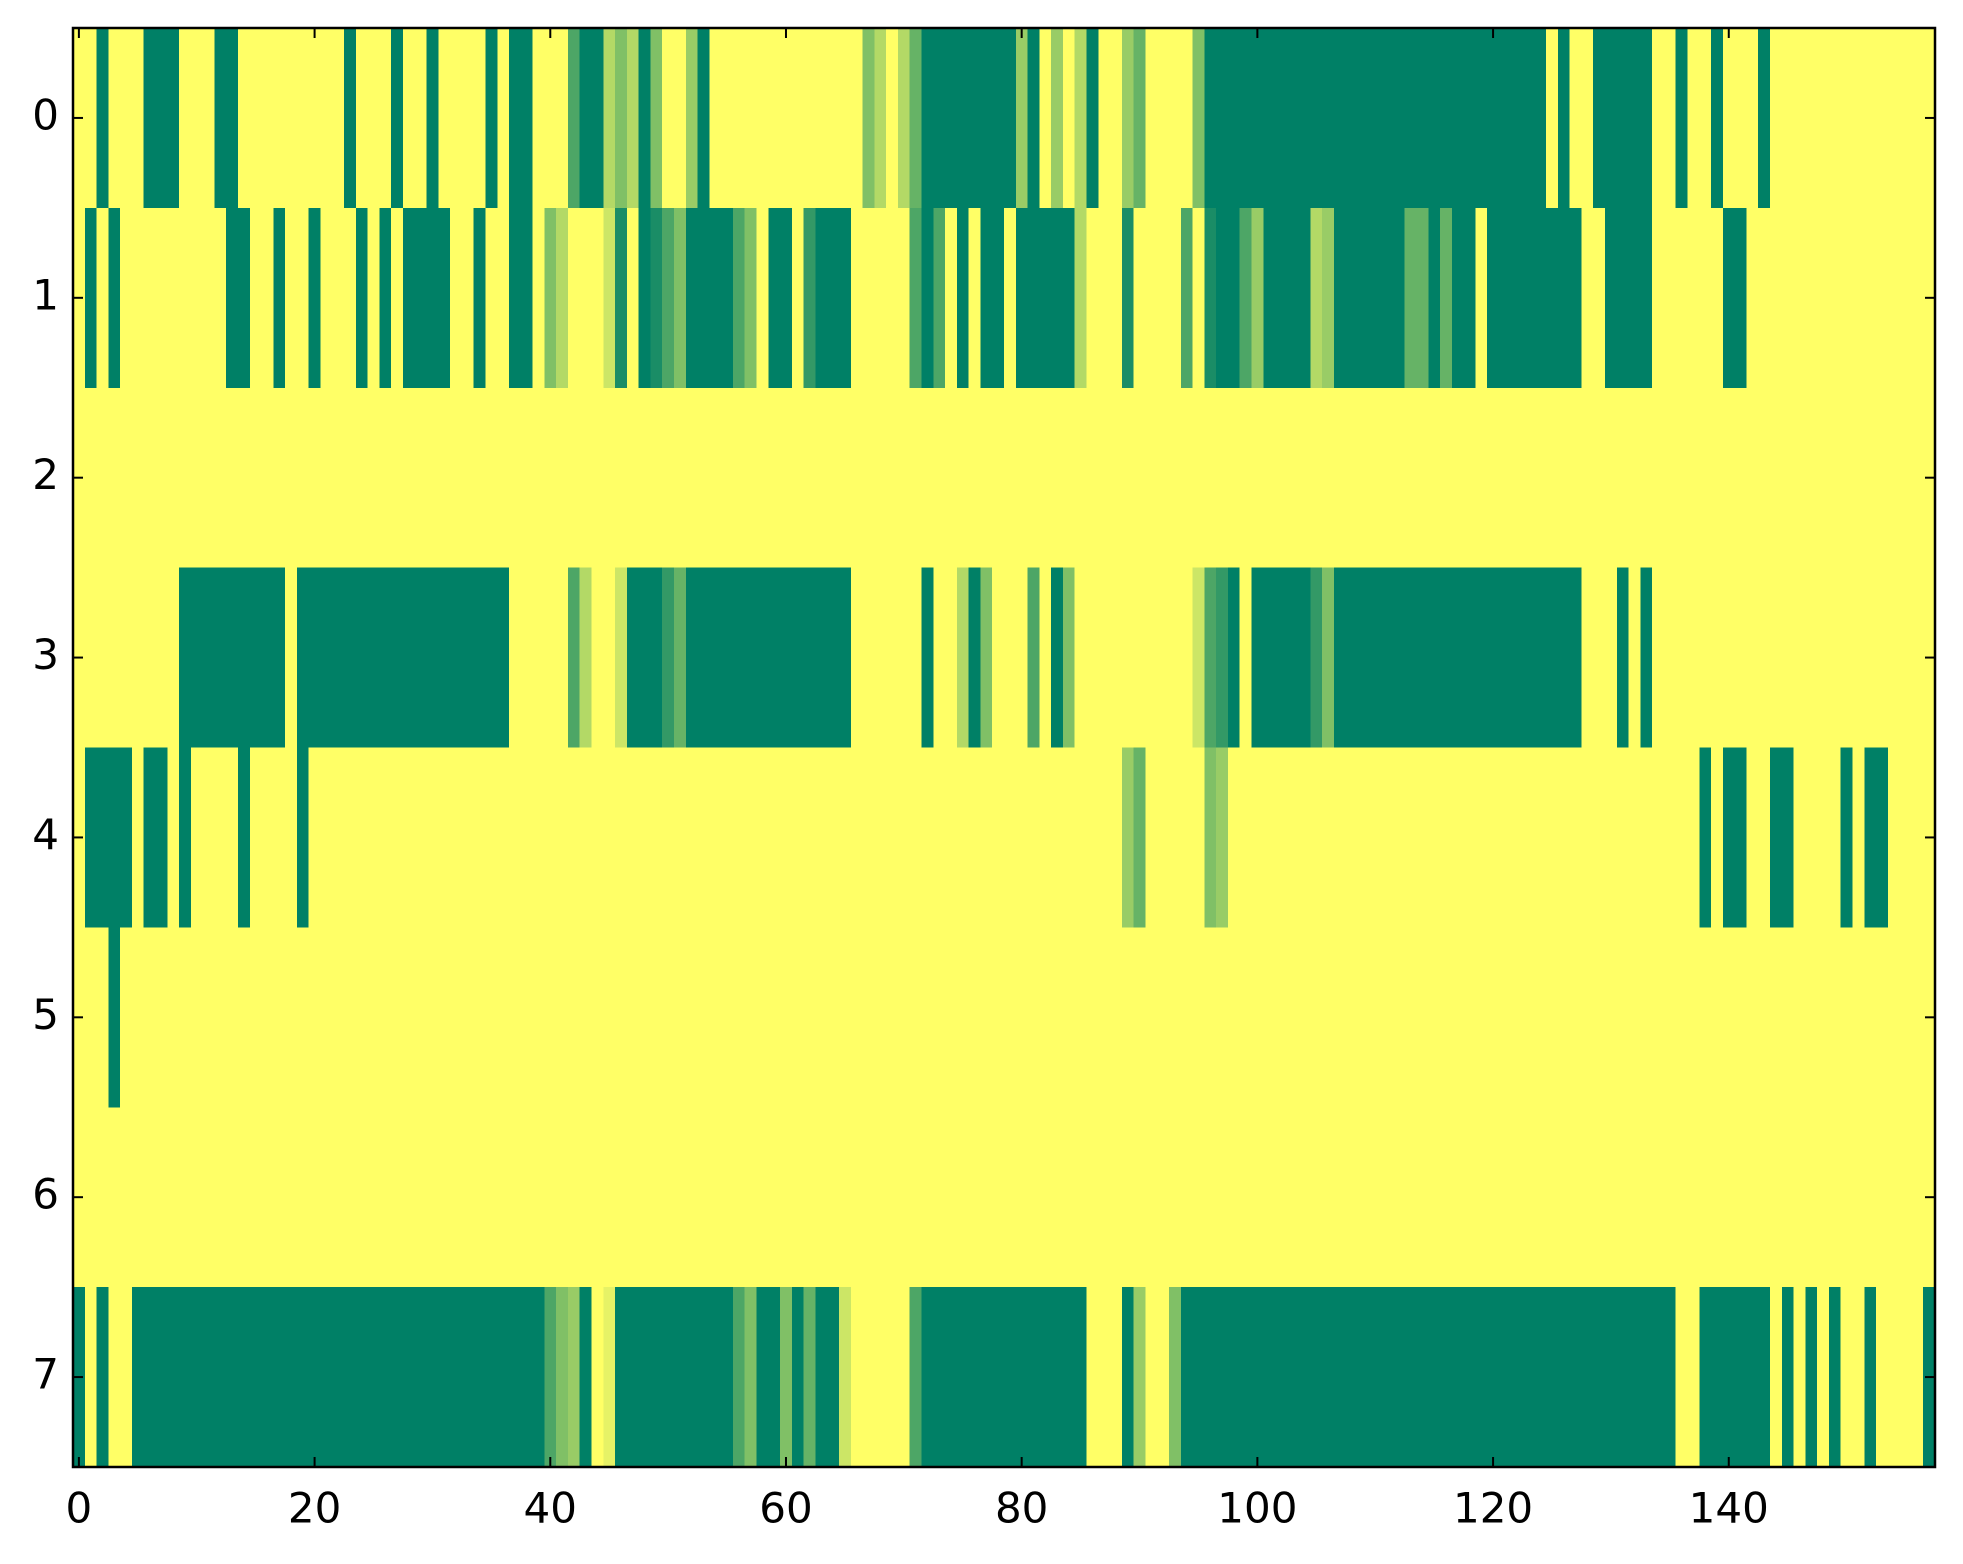  What do you see at coordinates (45, 1194) in the screenshot?
I see `y-tick-label: 6` at bounding box center [45, 1194].